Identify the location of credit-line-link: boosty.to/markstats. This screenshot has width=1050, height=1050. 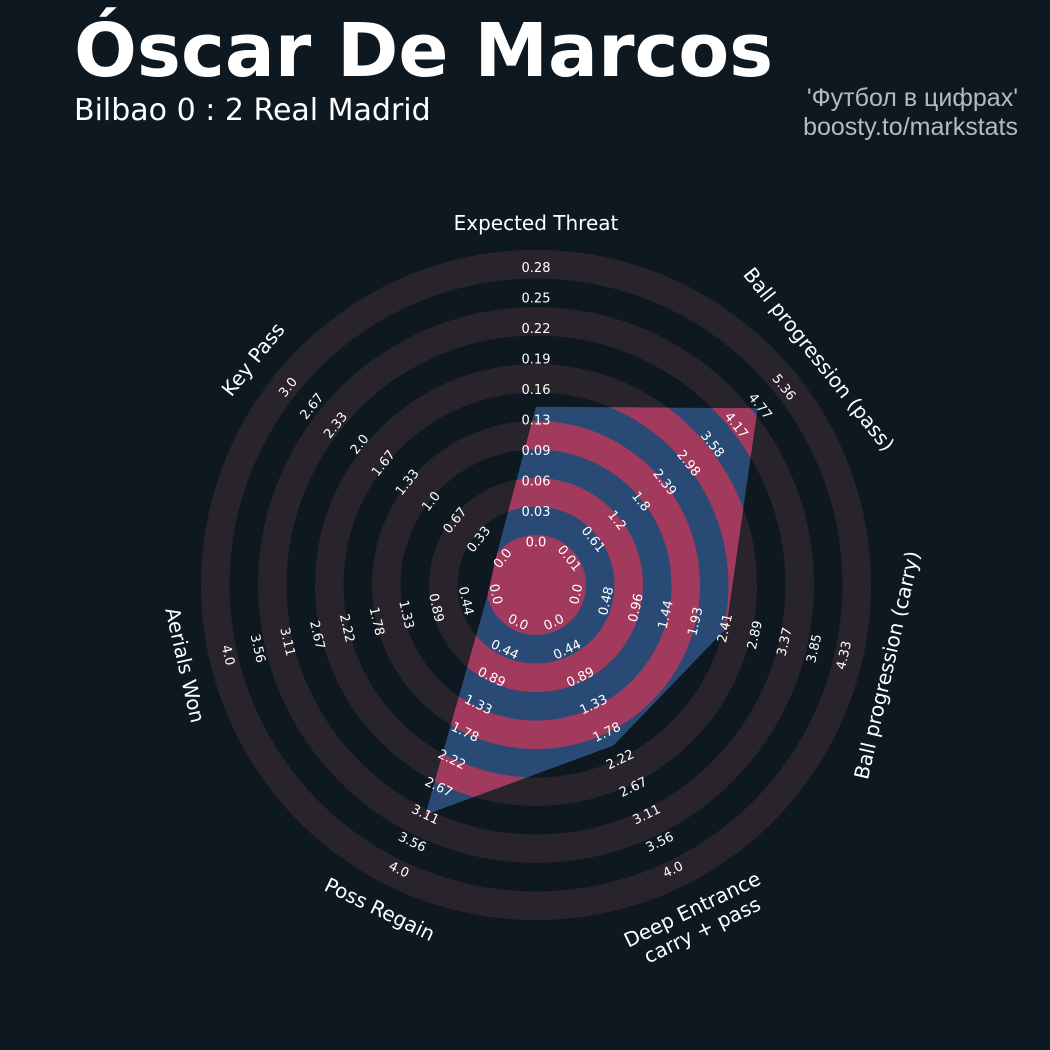
(910, 127).